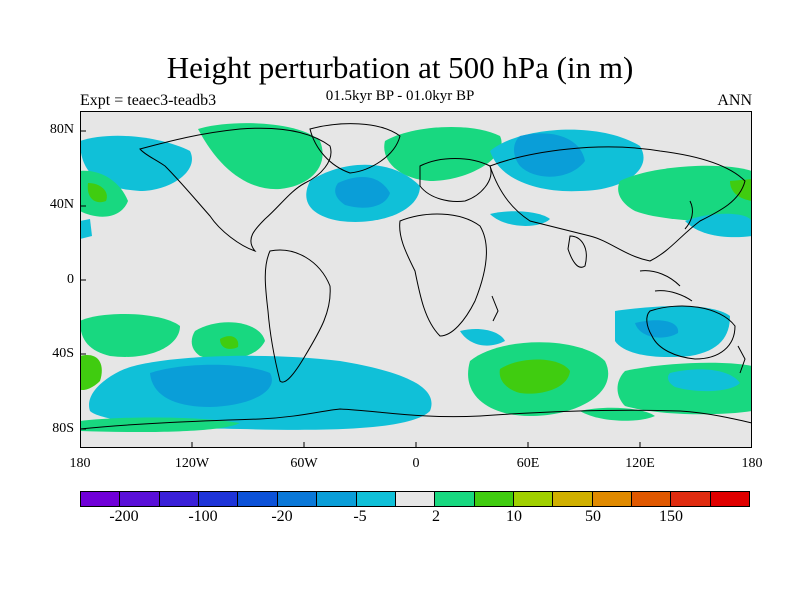  What do you see at coordinates (70, 279) in the screenshot?
I see `y-tick-label: 0` at bounding box center [70, 279].